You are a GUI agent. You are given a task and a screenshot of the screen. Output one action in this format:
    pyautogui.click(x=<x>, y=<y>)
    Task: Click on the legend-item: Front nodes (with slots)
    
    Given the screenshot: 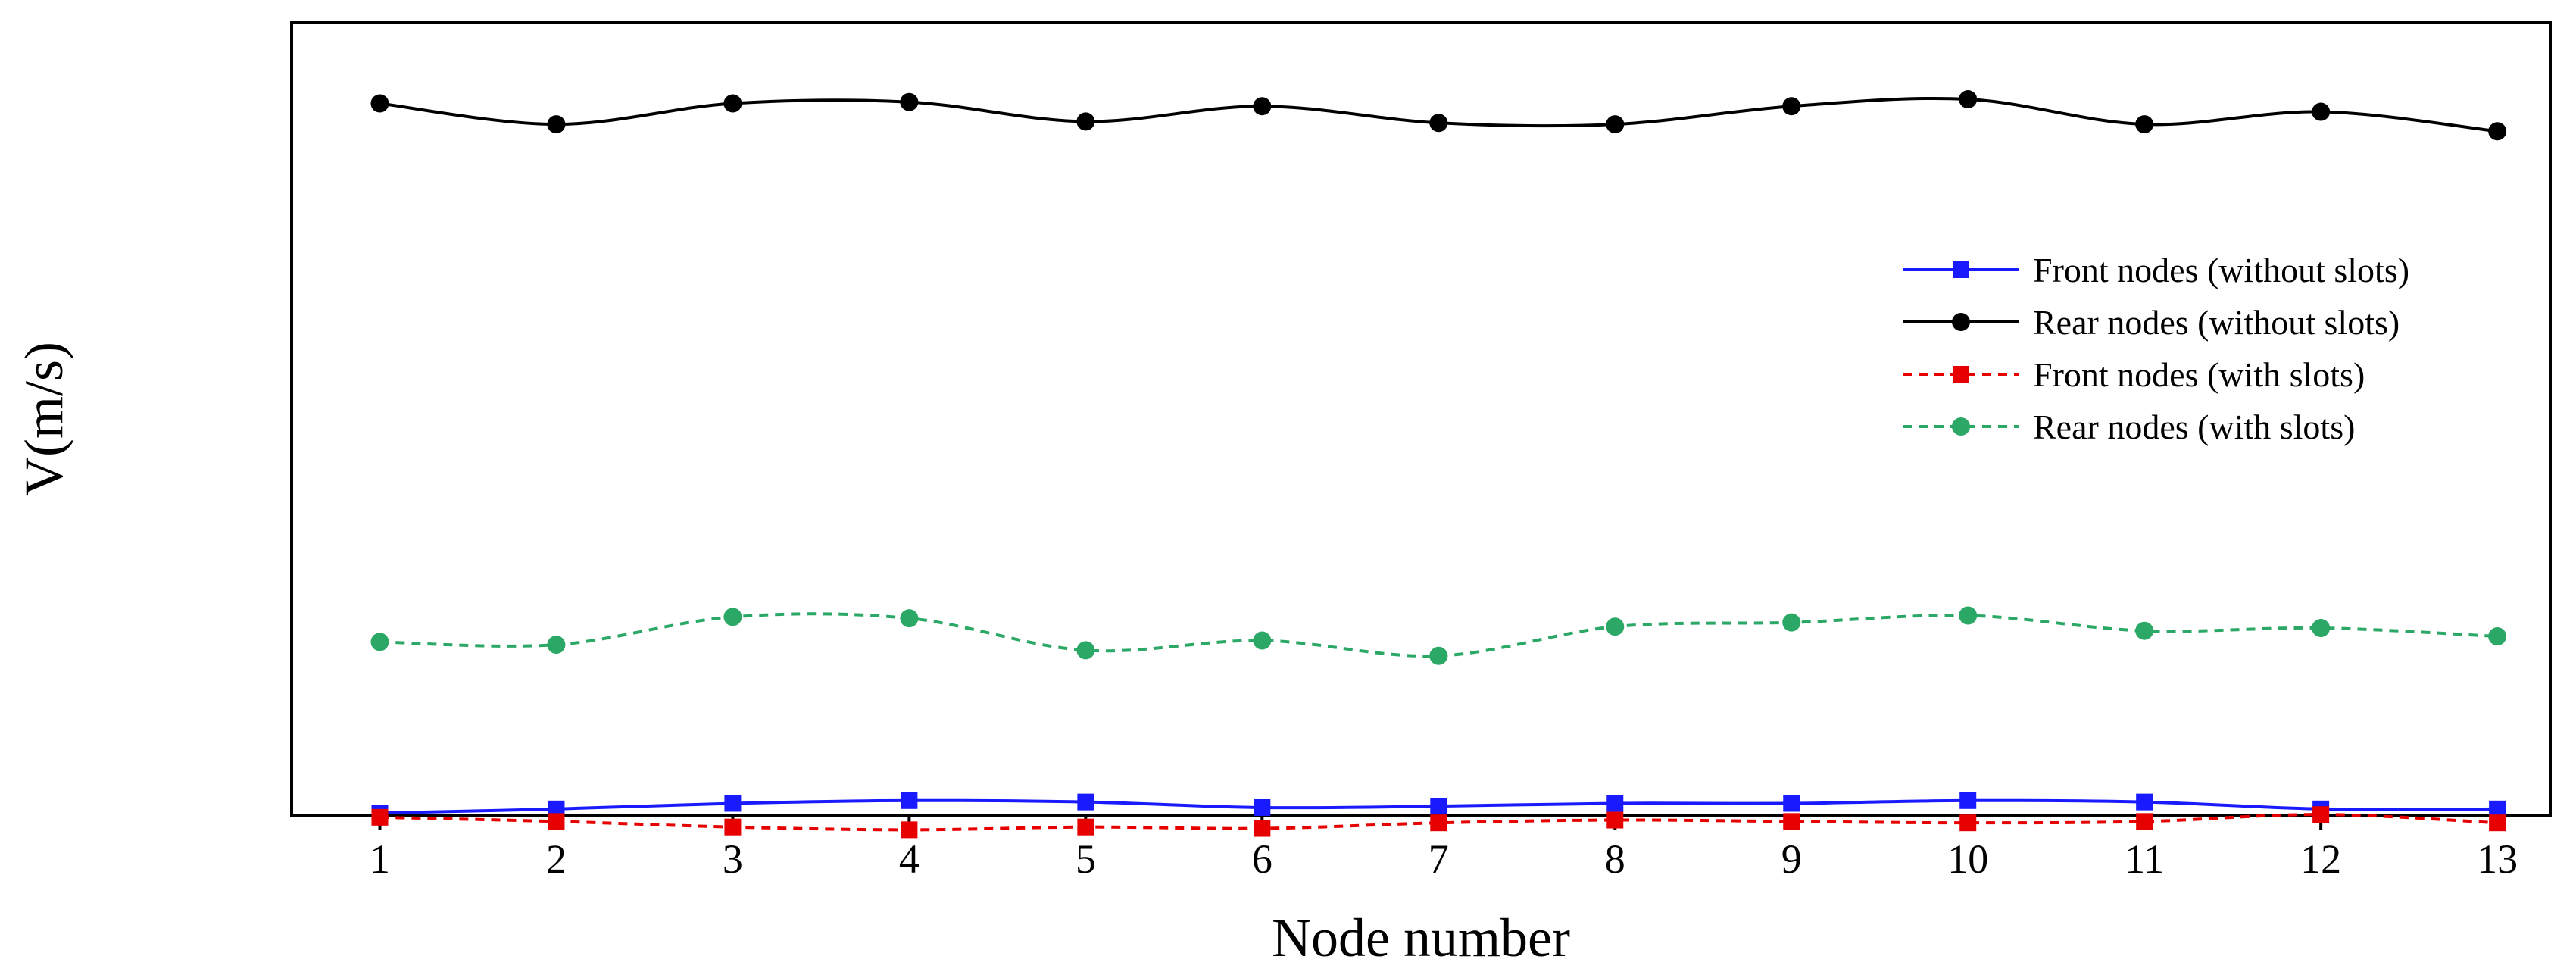 What is the action you would take?
    pyautogui.click(x=2134, y=374)
    